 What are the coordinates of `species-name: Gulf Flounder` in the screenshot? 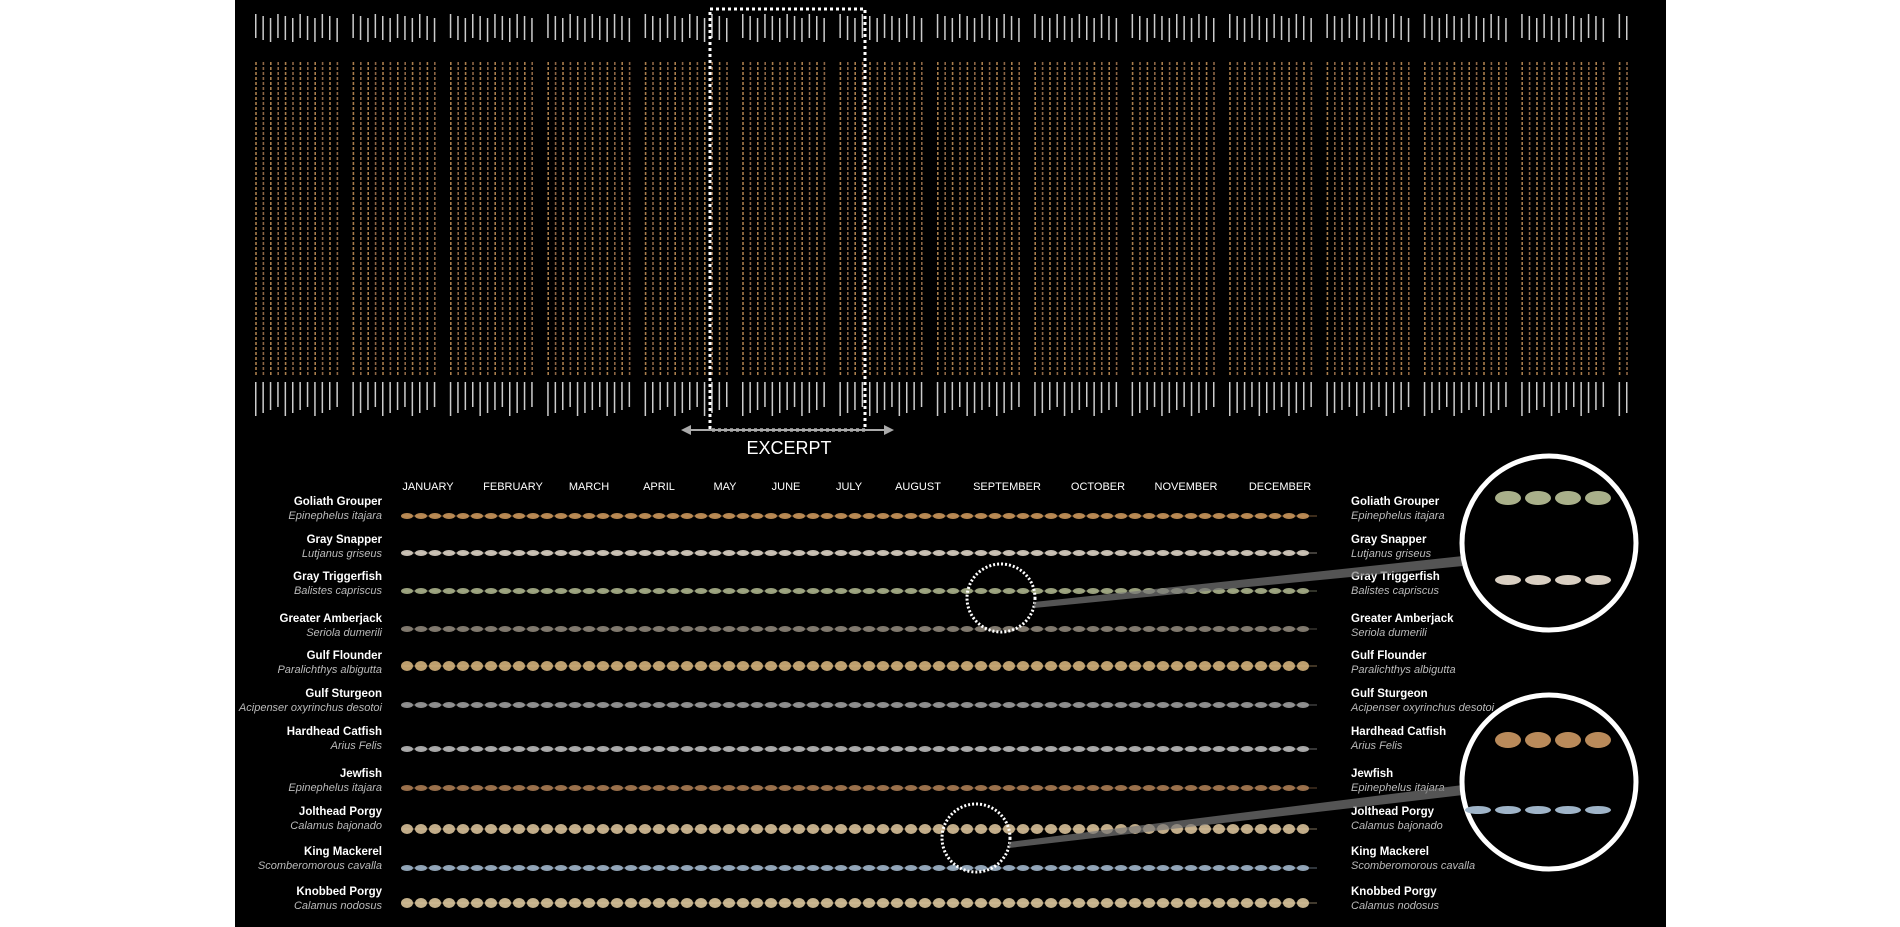 It's located at (345, 656).